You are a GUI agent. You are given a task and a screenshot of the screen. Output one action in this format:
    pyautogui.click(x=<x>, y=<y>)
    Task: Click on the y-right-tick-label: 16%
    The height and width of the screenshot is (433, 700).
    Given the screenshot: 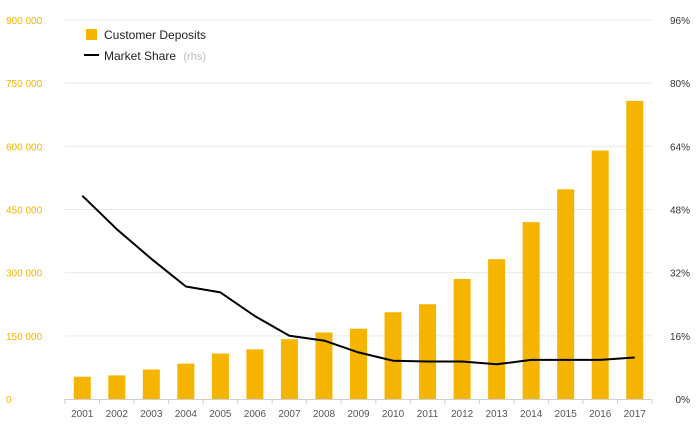 What is the action you would take?
    pyautogui.click(x=680, y=337)
    